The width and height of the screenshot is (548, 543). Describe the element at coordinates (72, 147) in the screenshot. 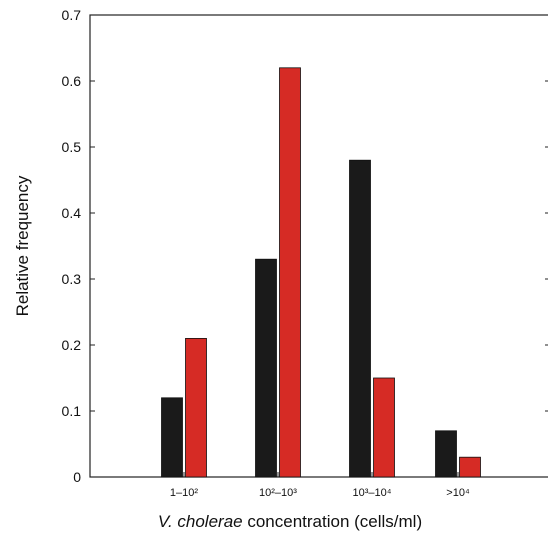

I see `y-tick-label-5: 0.5` at that location.